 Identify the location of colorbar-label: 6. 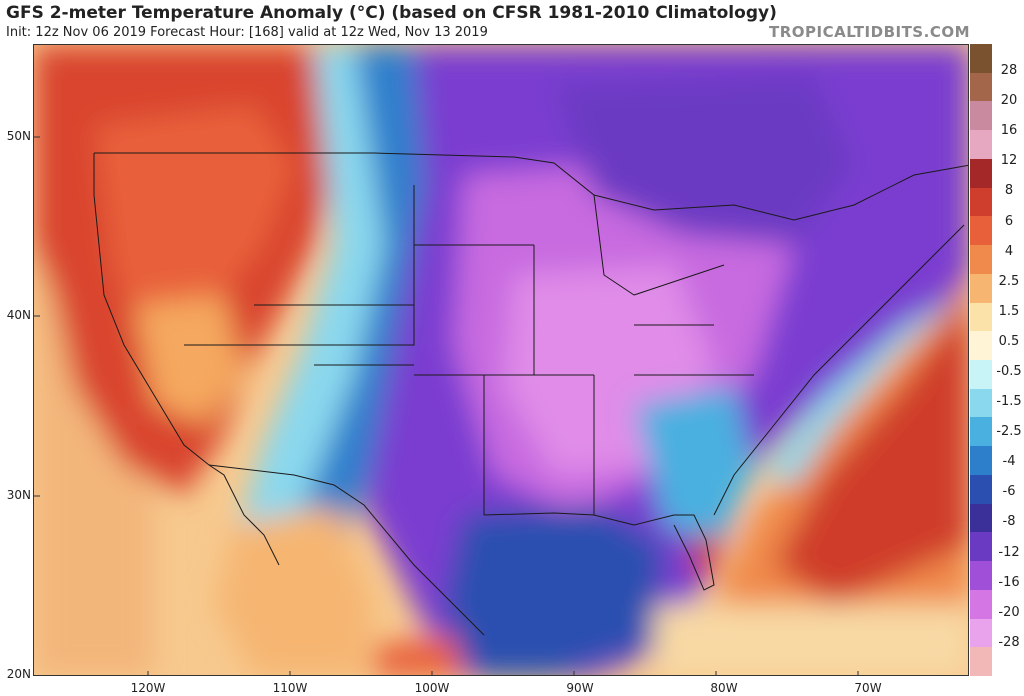
(1009, 221).